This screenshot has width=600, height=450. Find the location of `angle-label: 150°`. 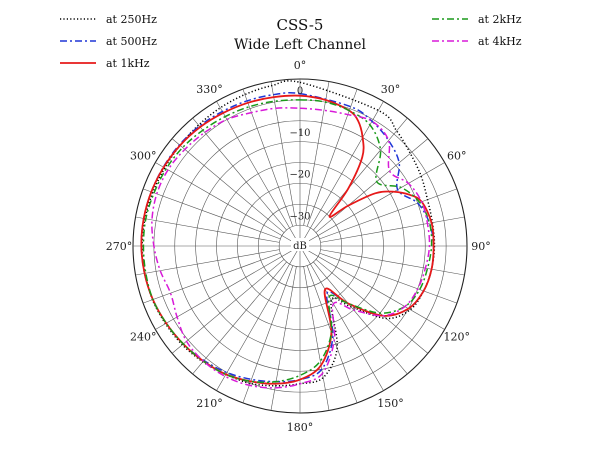

angle-label: 150° is located at coordinates (390, 403).